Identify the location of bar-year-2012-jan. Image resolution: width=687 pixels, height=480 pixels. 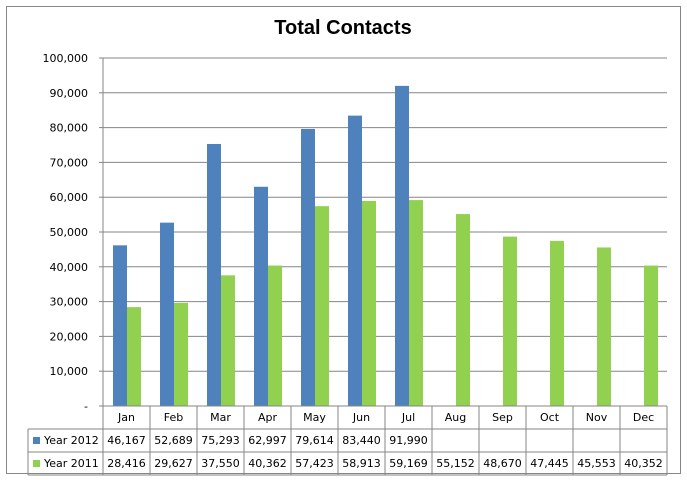
(120, 325).